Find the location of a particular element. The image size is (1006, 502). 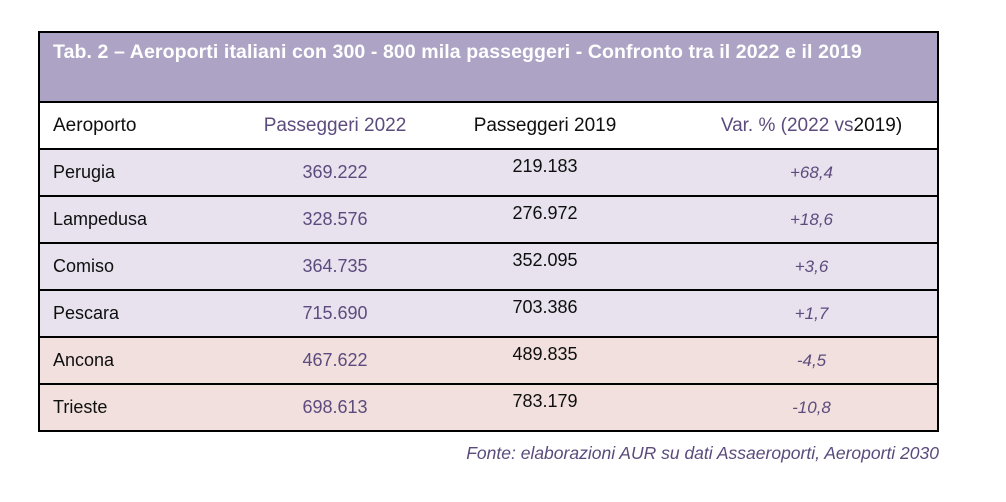

variation-value: +18,6 is located at coordinates (811, 219).